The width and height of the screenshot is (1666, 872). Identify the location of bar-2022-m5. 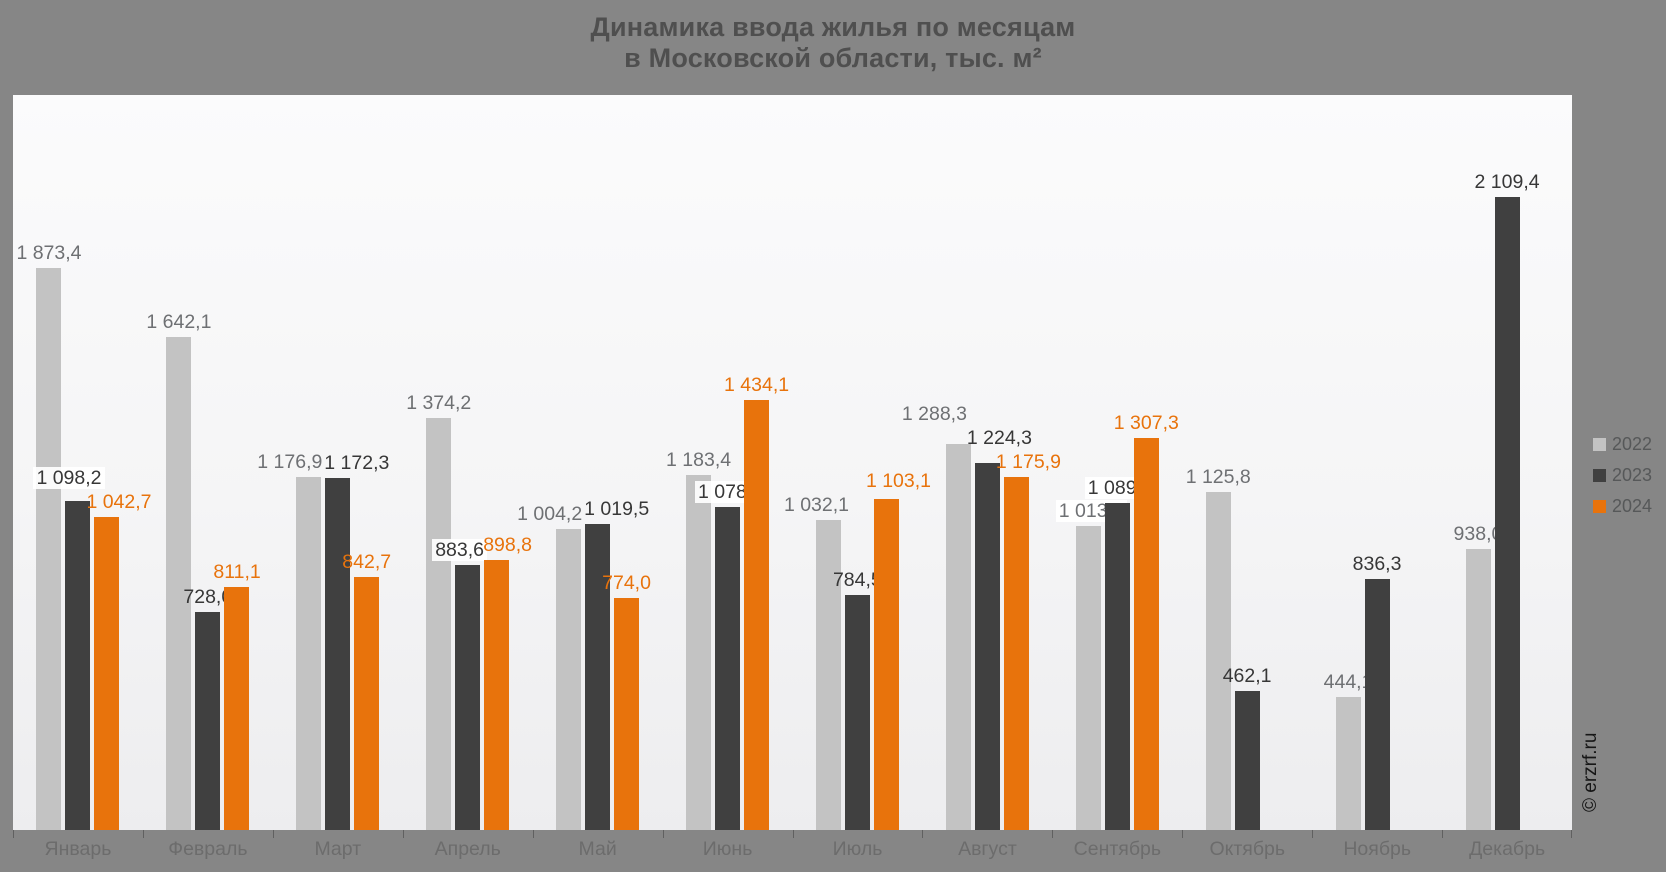
(569, 679).